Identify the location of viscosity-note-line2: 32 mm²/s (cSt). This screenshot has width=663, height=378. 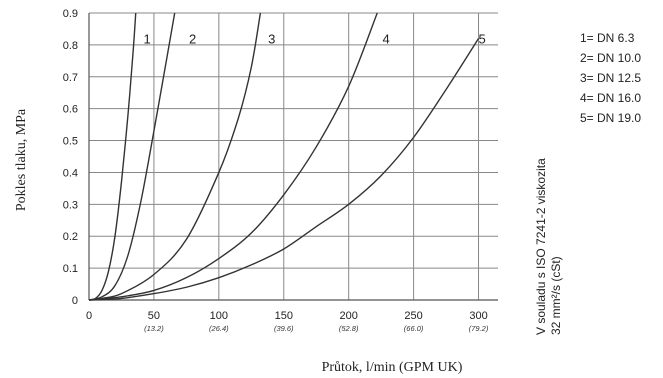
(556, 295).